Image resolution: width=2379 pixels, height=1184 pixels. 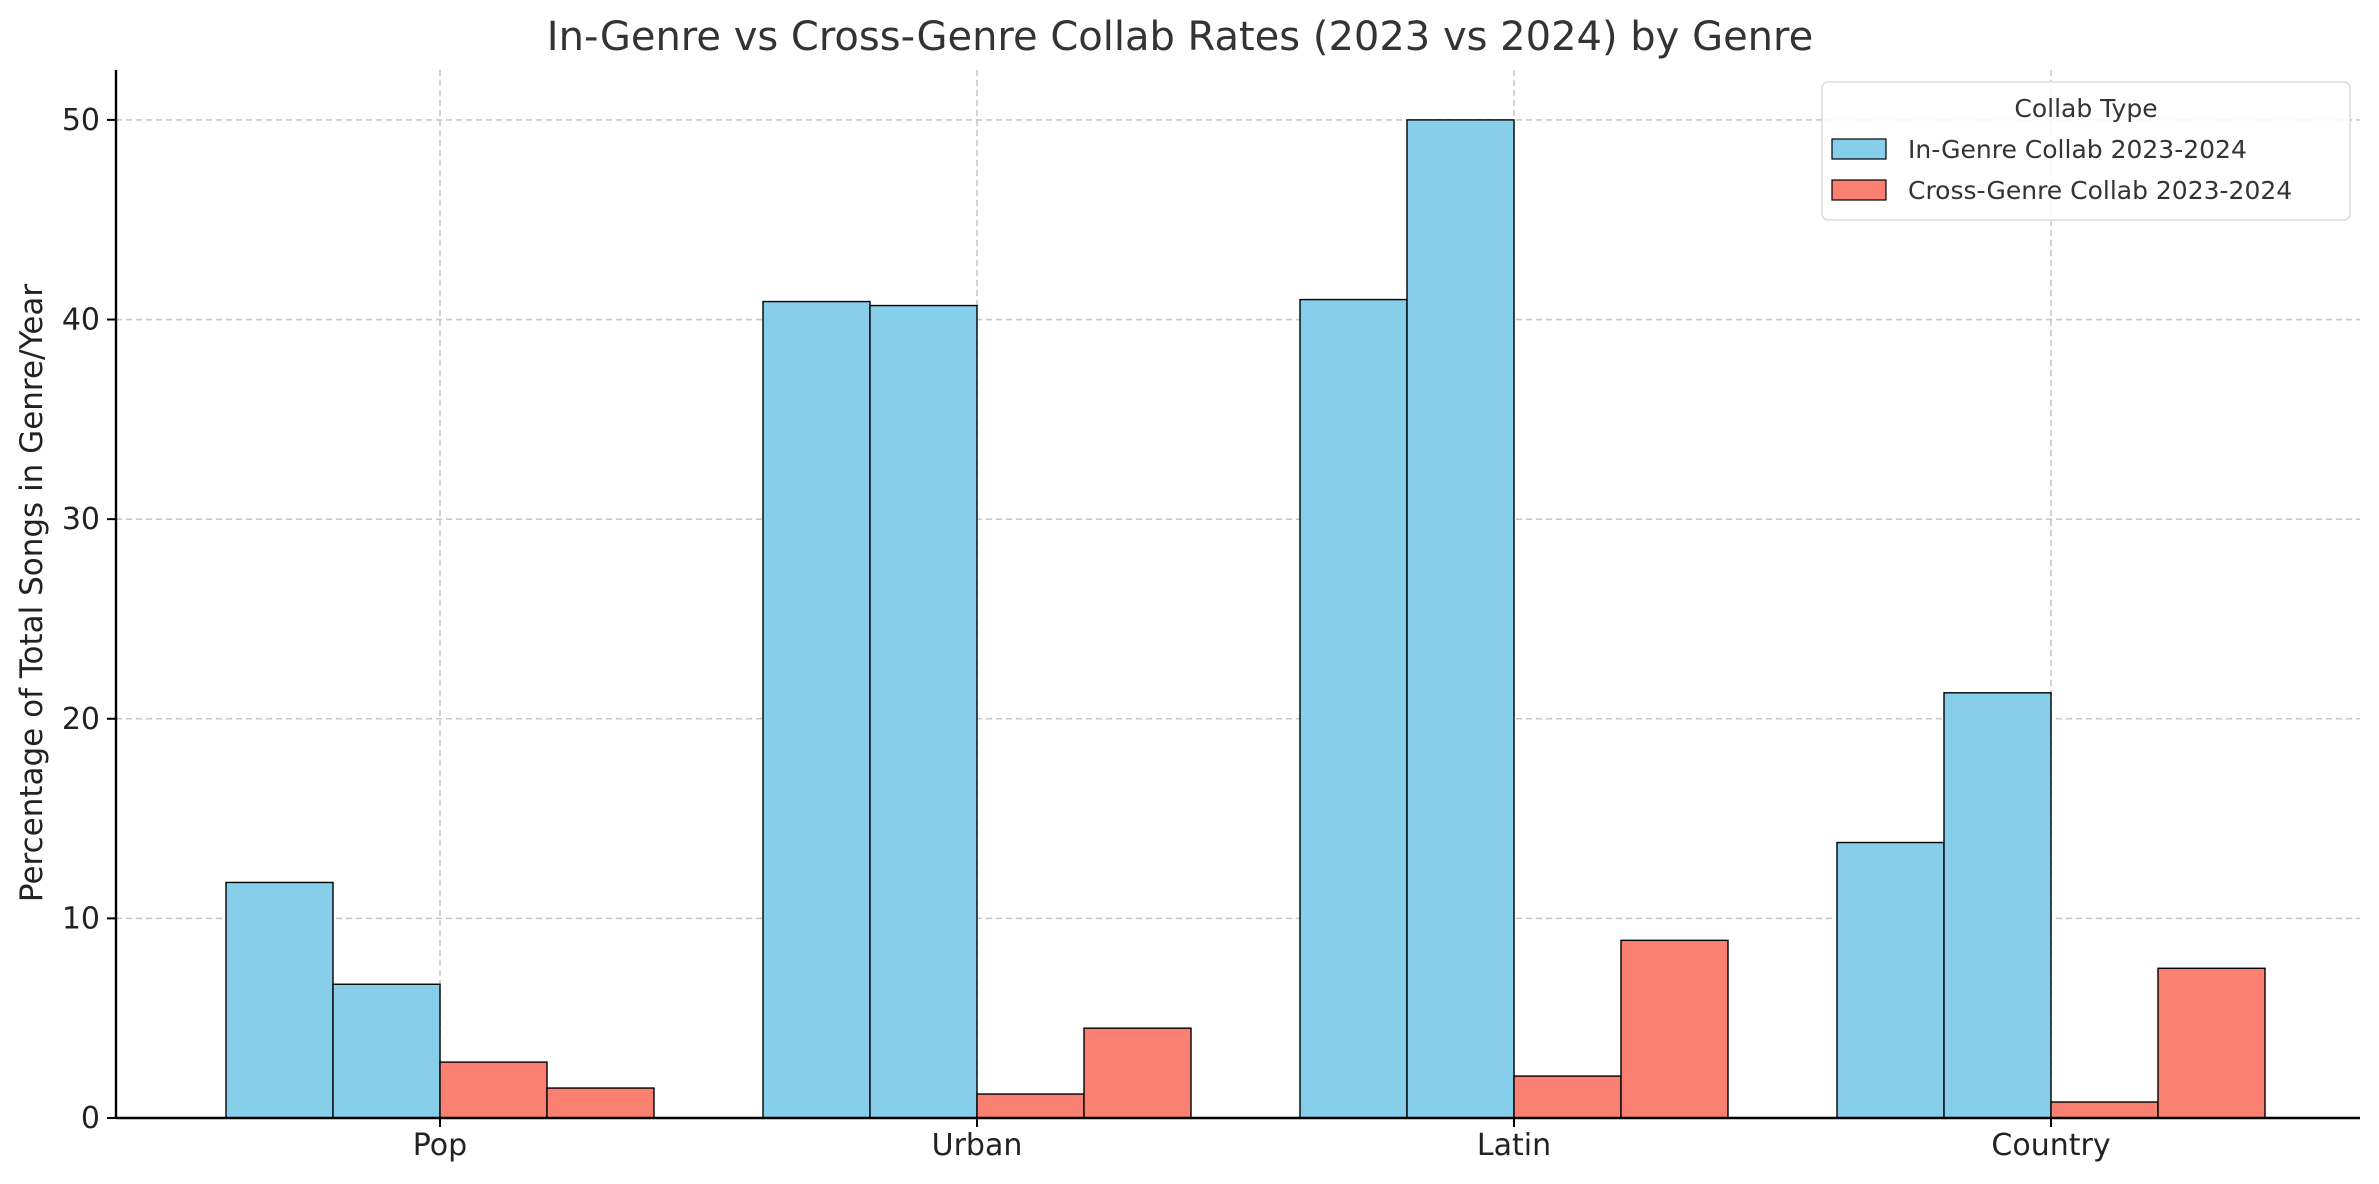 What do you see at coordinates (1514, 1145) in the screenshot?
I see `x-tick-label: Latin` at bounding box center [1514, 1145].